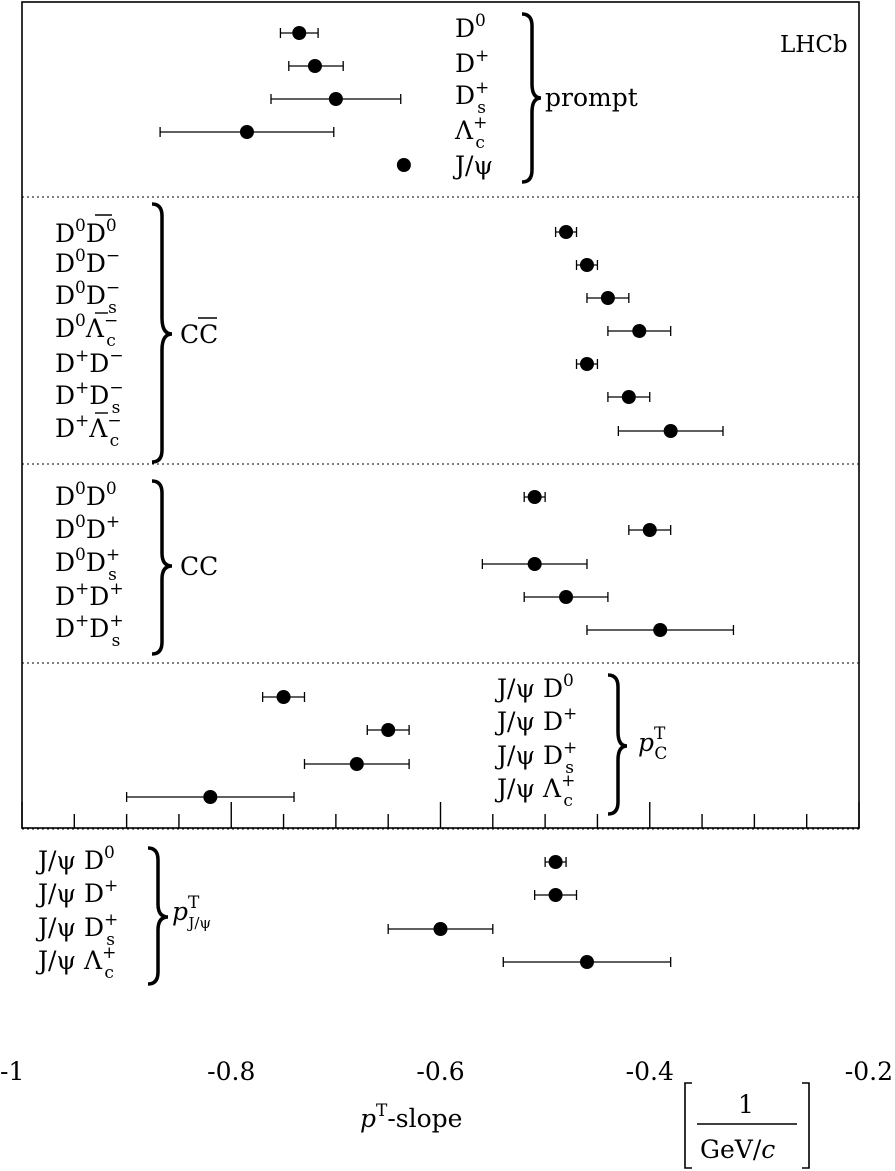 This screenshot has width=895, height=1171. What do you see at coordinates (737, 1149) in the screenshot?
I see `unit-denominator: GeV/c` at bounding box center [737, 1149].